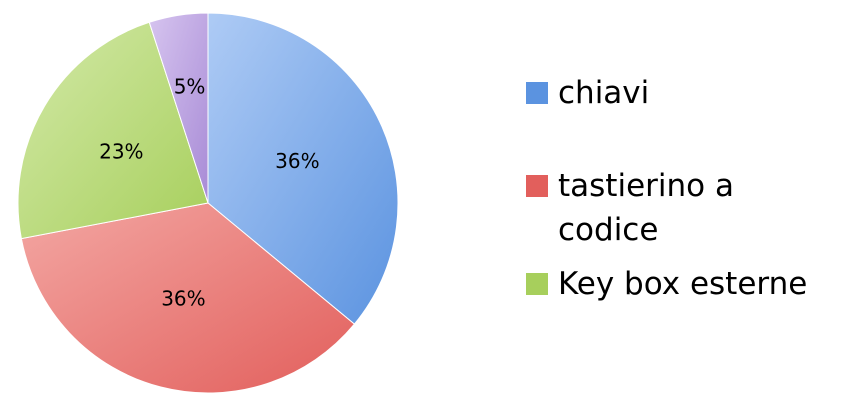 This screenshot has width=861, height=397. I want to click on slice-key-box-esterne, so click(113, 130).